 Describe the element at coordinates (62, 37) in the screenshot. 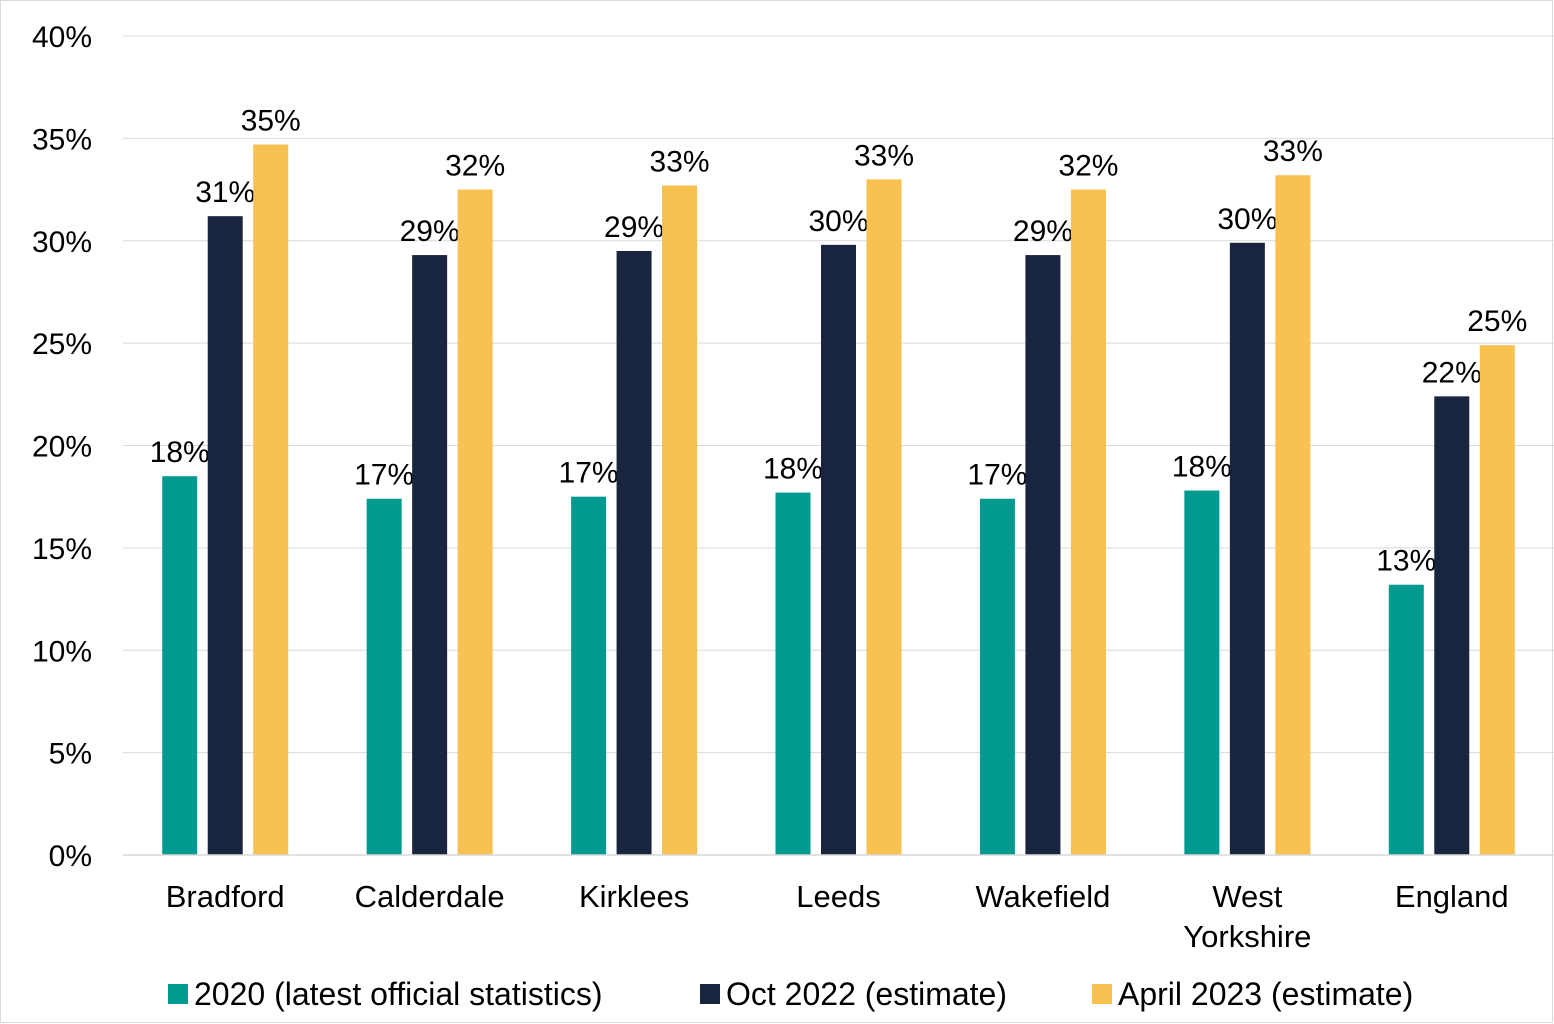

I see `y-tick-label: 40%` at that location.